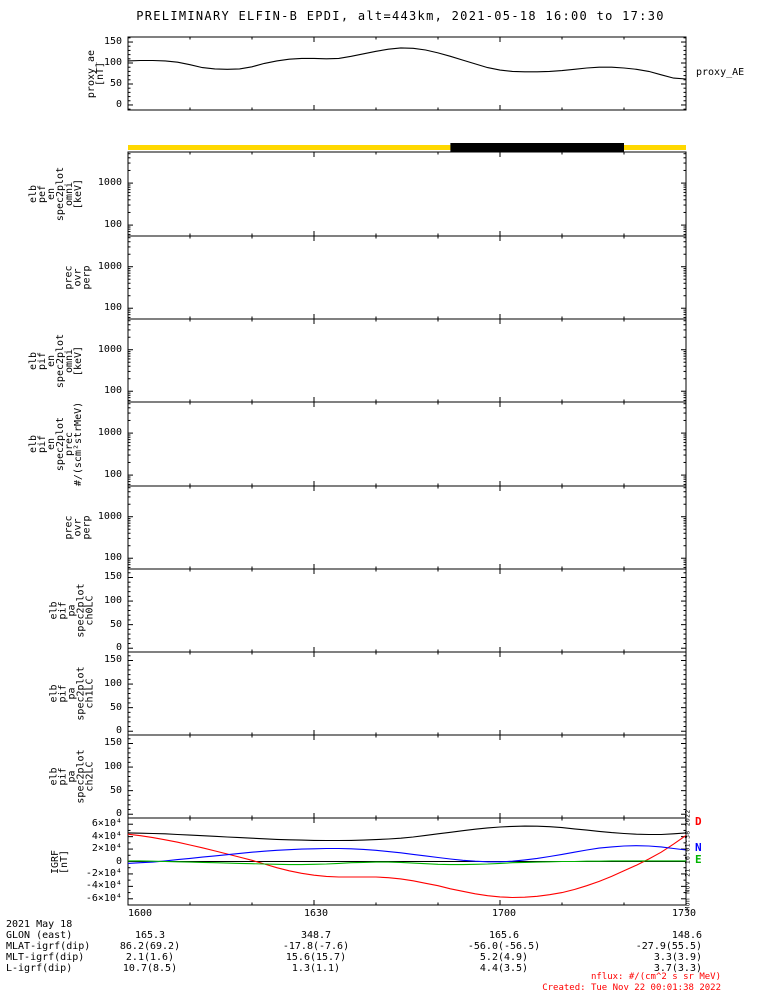 The image size is (775, 1000). What do you see at coordinates (655, 977) in the screenshot?
I see `nflux-units-note: nflux: #/(cm^2 s sr MeV)` at bounding box center [655, 977].